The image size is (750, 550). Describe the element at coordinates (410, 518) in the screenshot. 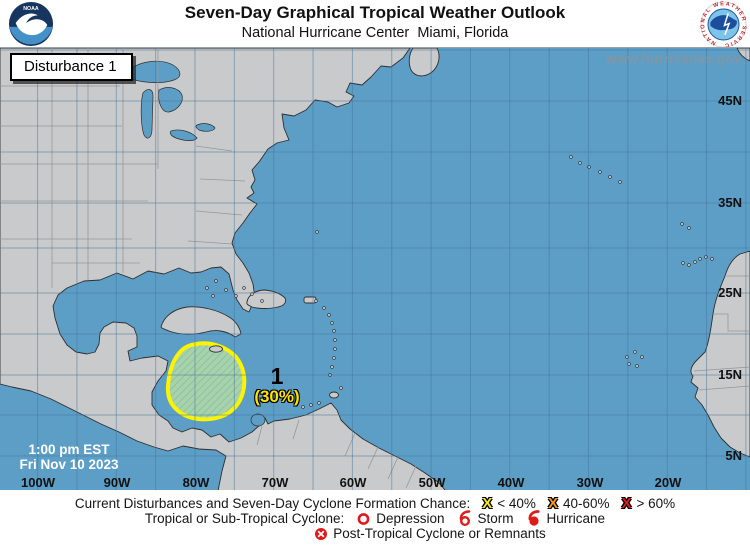

I see `legend-item-label: Depression` at that location.